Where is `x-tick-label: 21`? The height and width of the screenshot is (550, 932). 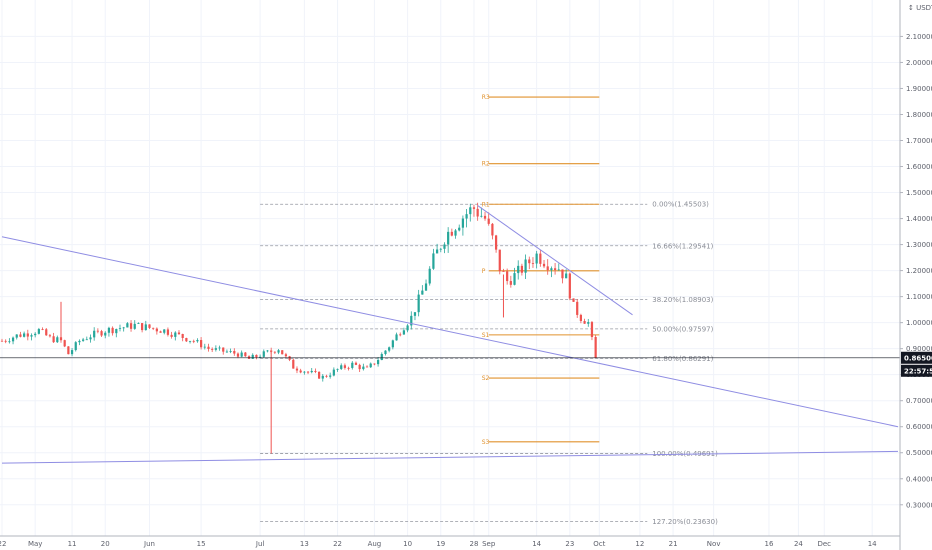 x-tick-label: 21 is located at coordinates (673, 544).